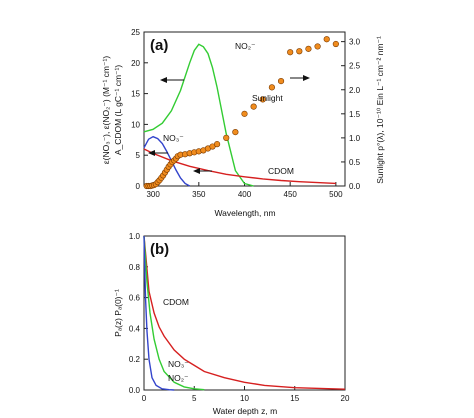  I want to click on panel-a-y-tick-label-left: 25, so click(135, 32).